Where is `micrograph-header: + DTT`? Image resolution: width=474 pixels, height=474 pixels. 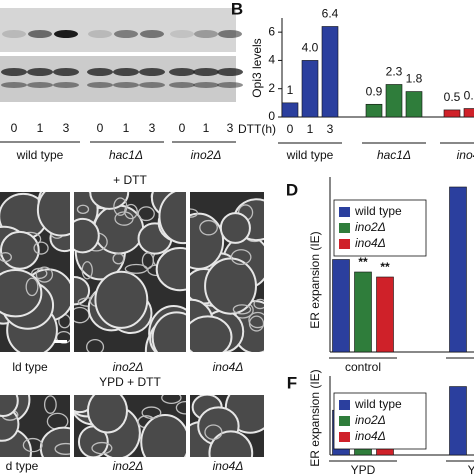 micrograph-header: + DTT is located at coordinates (130, 180).